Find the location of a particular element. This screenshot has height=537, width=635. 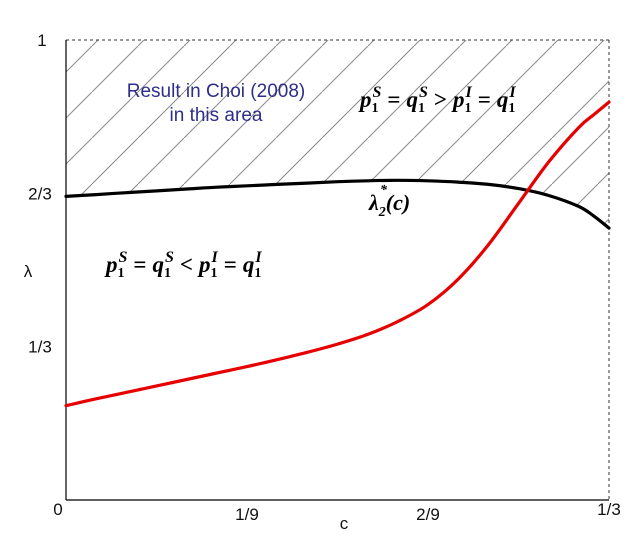

y-tick-label: 1/3 is located at coordinates (40, 347).